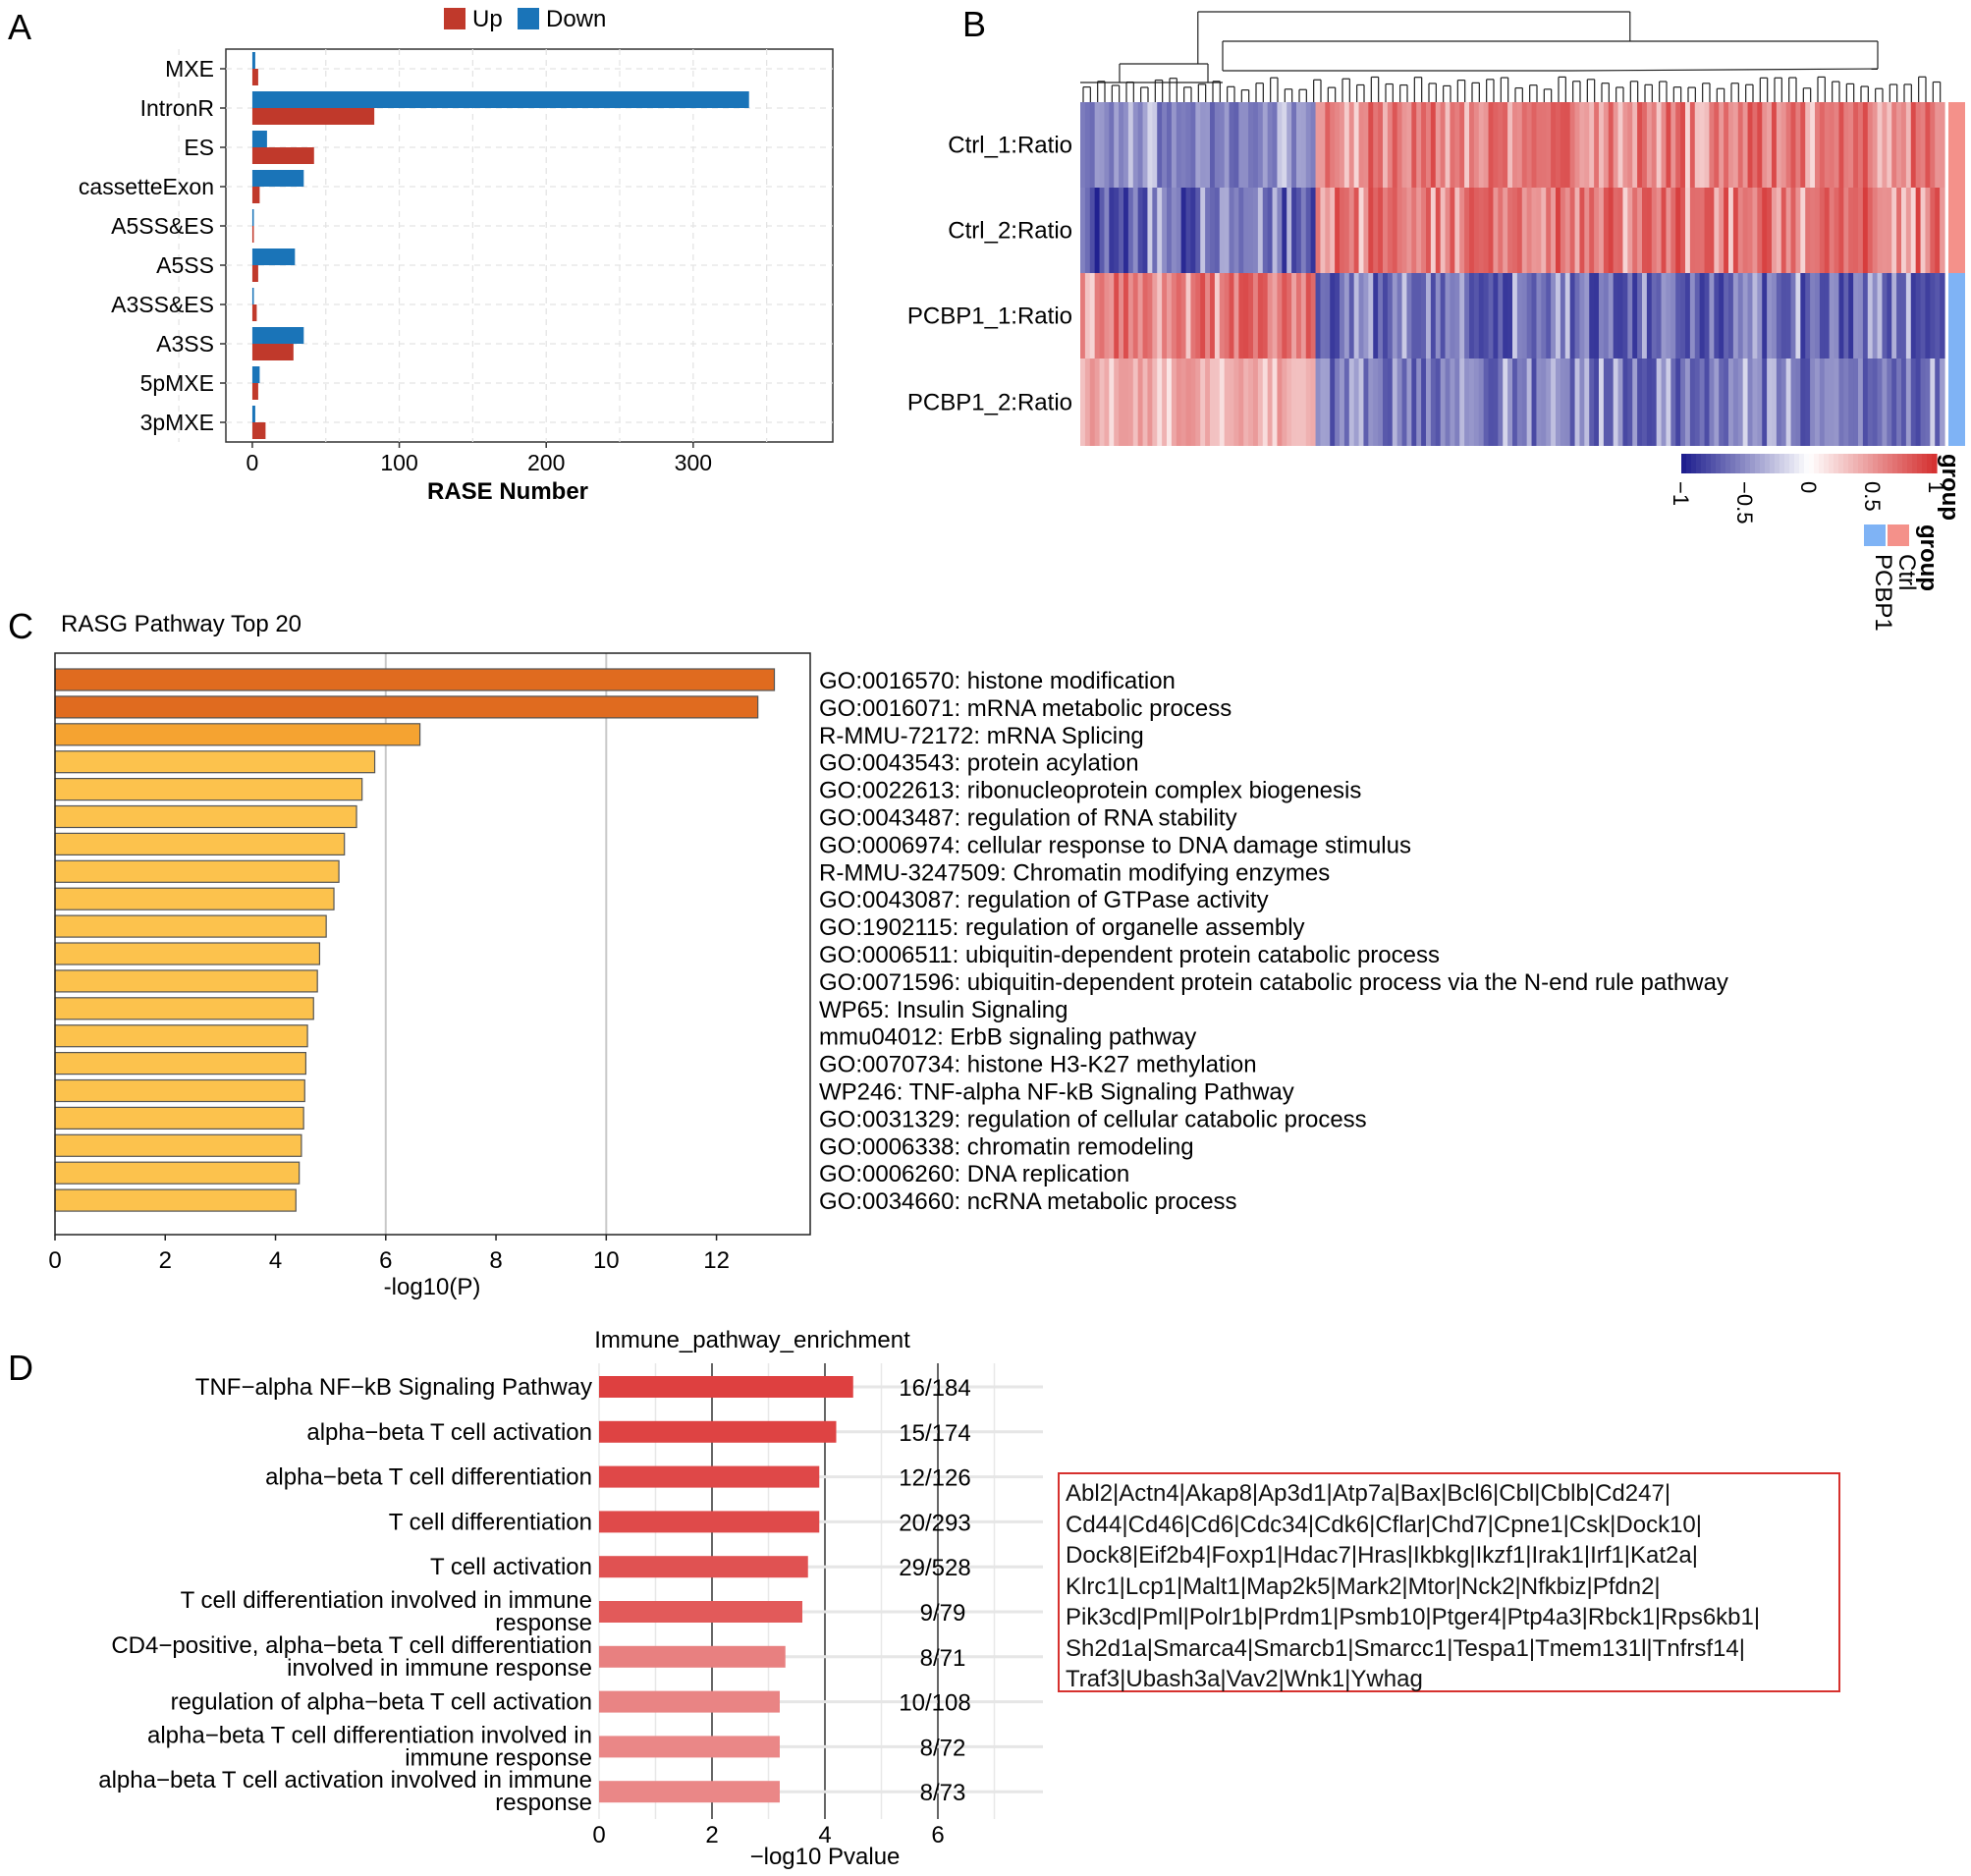 The height and width of the screenshot is (1876, 1971). Describe the element at coordinates (511, 1567) in the screenshot. I see `immune-pathway-label: T cell activation` at that location.